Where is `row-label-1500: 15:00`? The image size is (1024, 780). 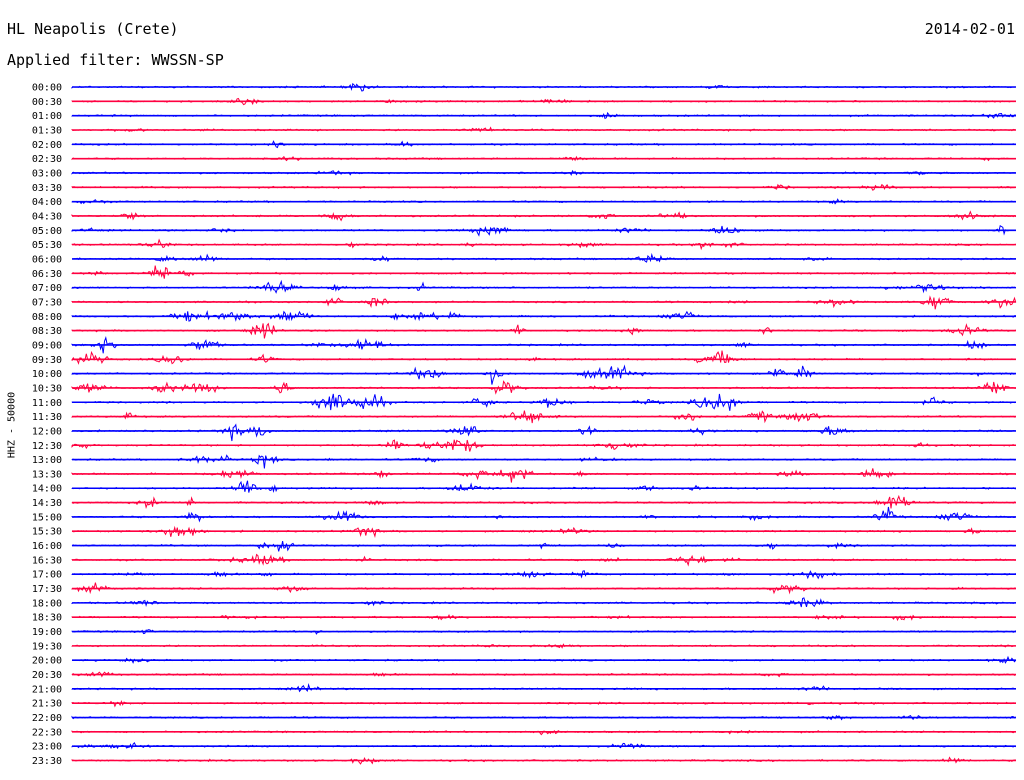 row-label-1500: 15:00 is located at coordinates (47, 517).